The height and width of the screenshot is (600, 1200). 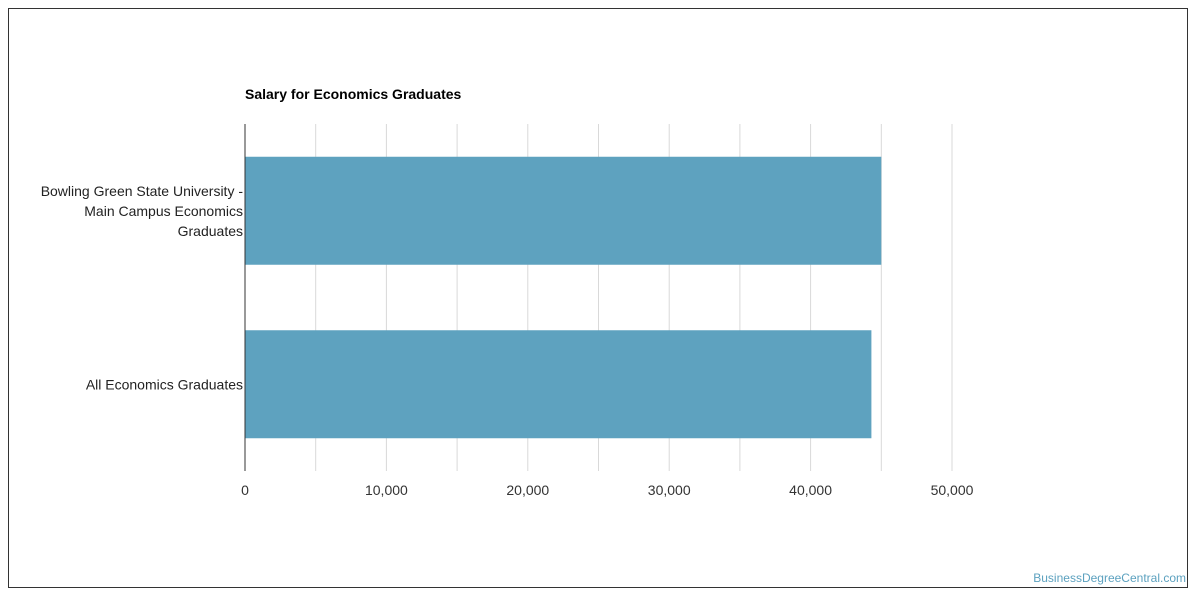 What do you see at coordinates (607, 490) in the screenshot?
I see `x-tick-labels: 0 10,000 20,000 30,000 40,000 50,000` at bounding box center [607, 490].